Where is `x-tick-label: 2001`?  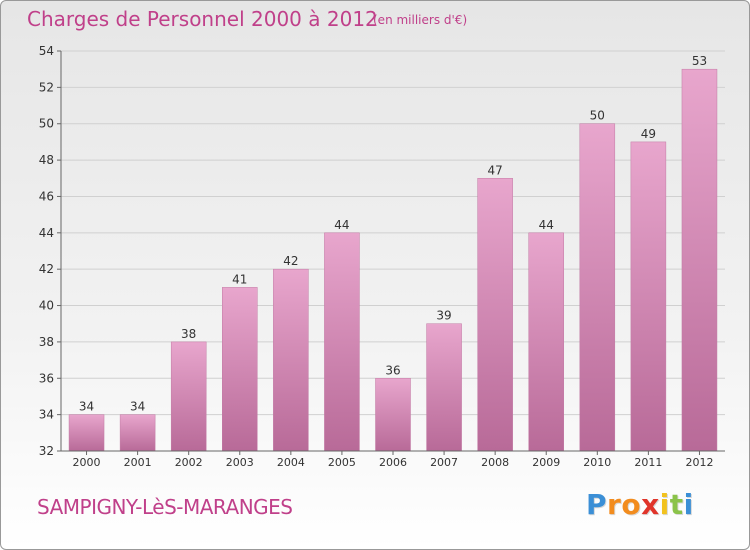
x-tick-label: 2001 is located at coordinates (138, 462).